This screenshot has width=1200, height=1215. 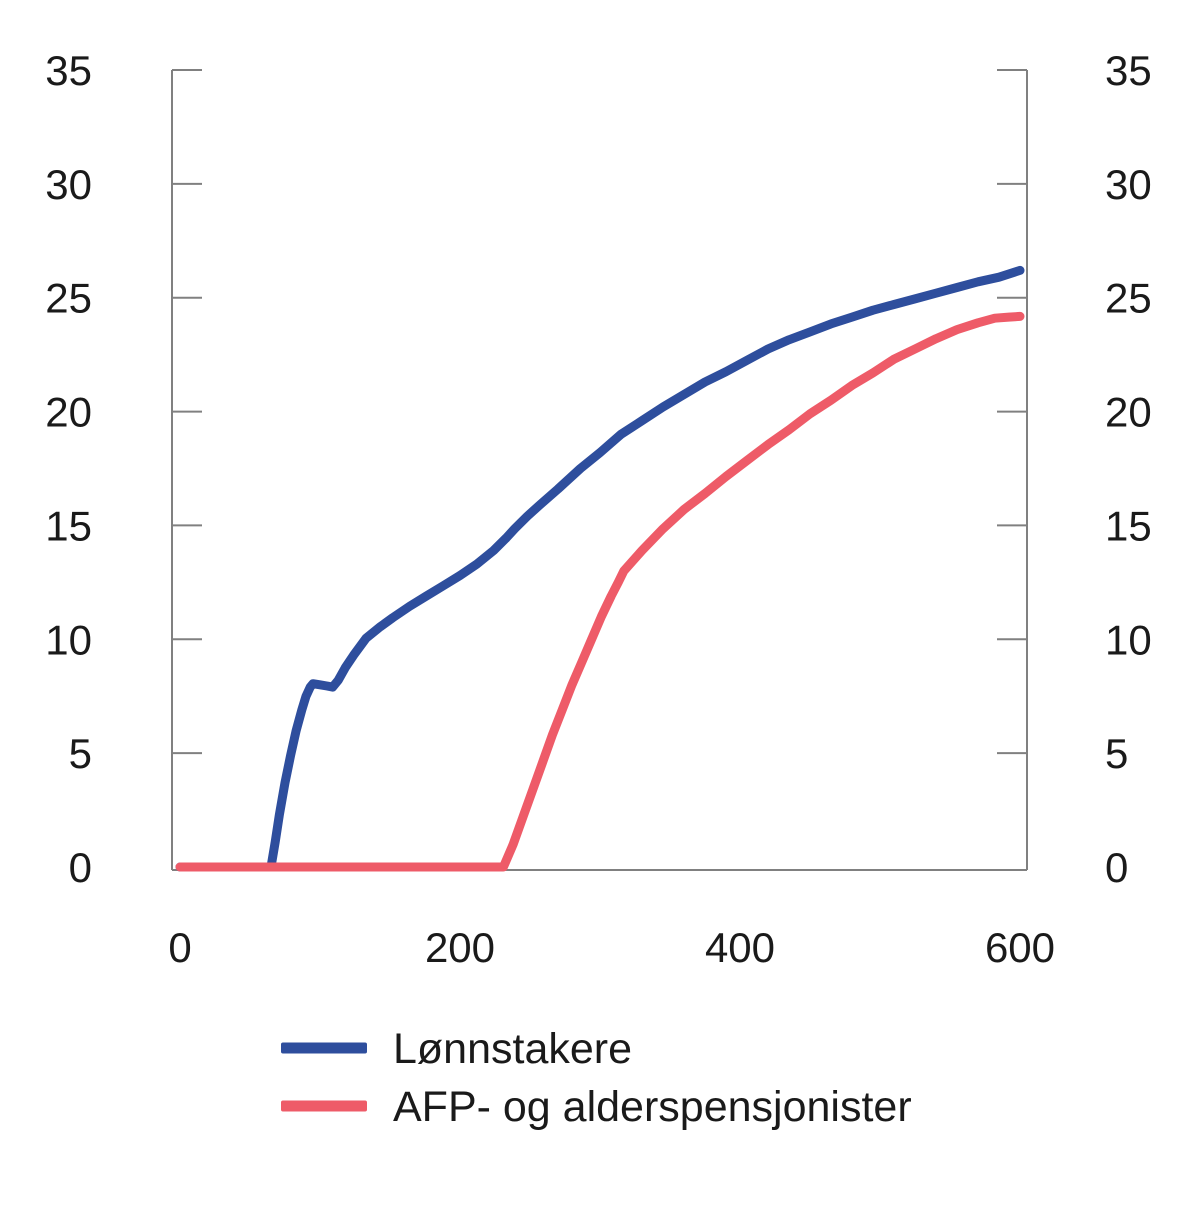 What do you see at coordinates (1116, 867) in the screenshot?
I see `y-axis-tick-label-right: 0` at bounding box center [1116, 867].